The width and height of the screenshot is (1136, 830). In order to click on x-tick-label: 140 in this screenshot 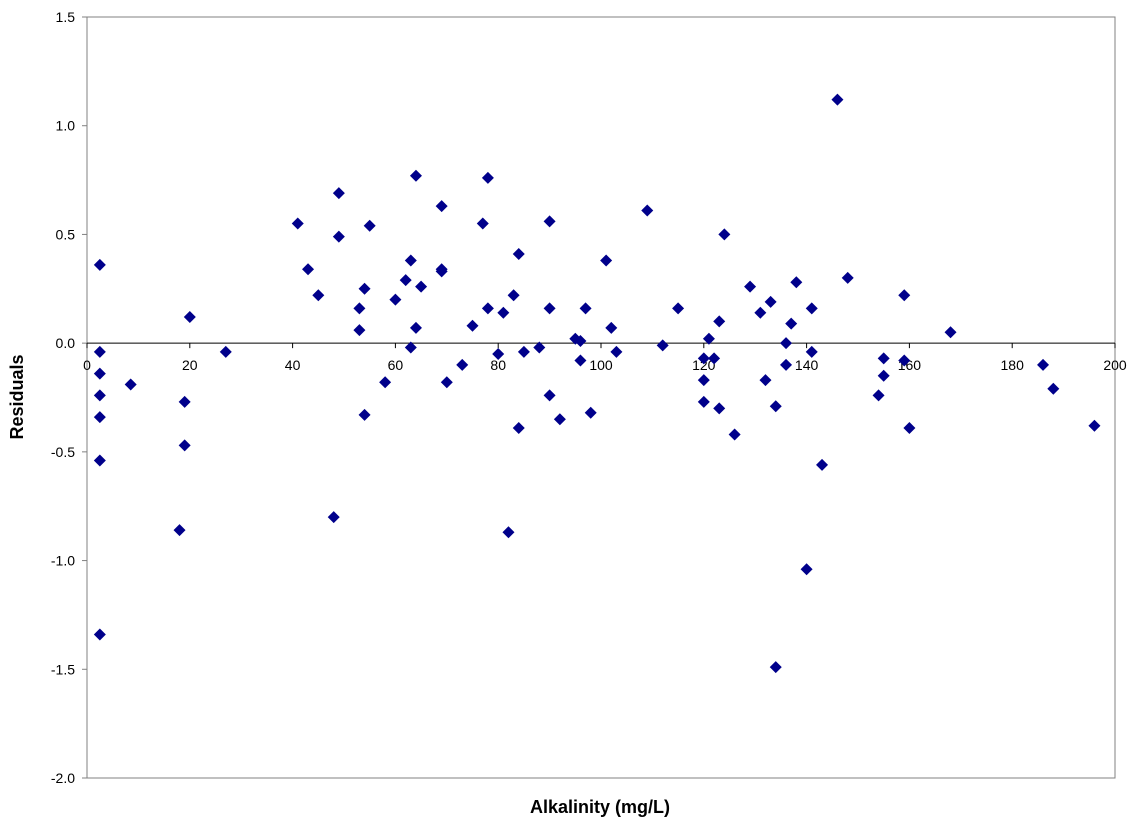, I will do `click(807, 365)`.